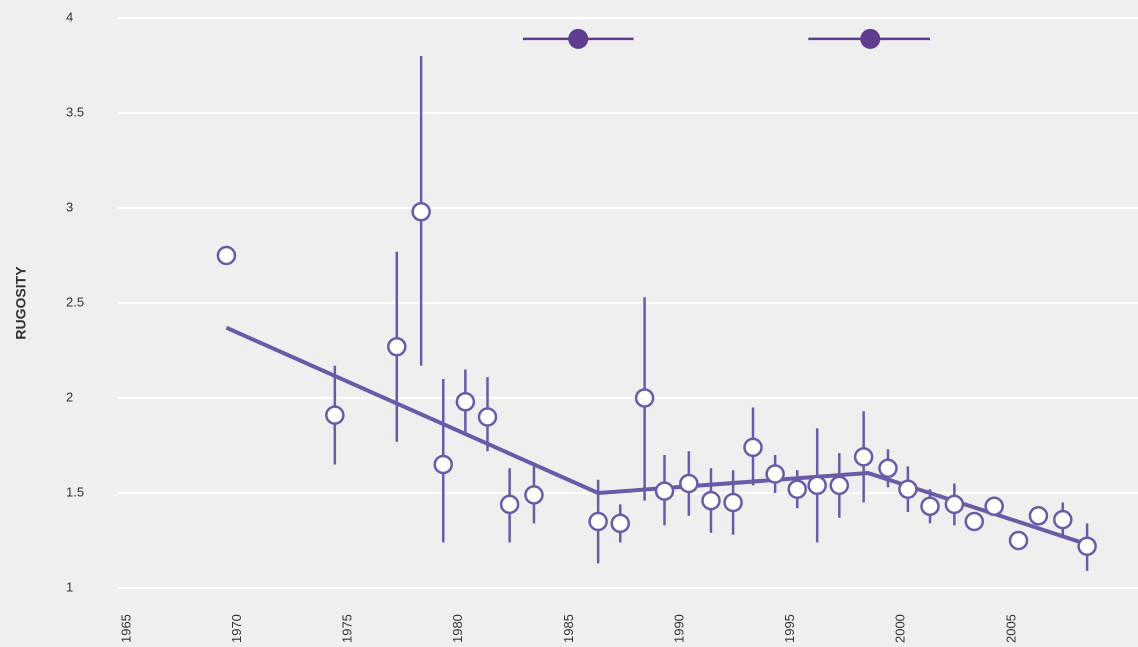 The width and height of the screenshot is (1138, 647). Describe the element at coordinates (678, 628) in the screenshot. I see `x-tick-label: 1990` at that location.